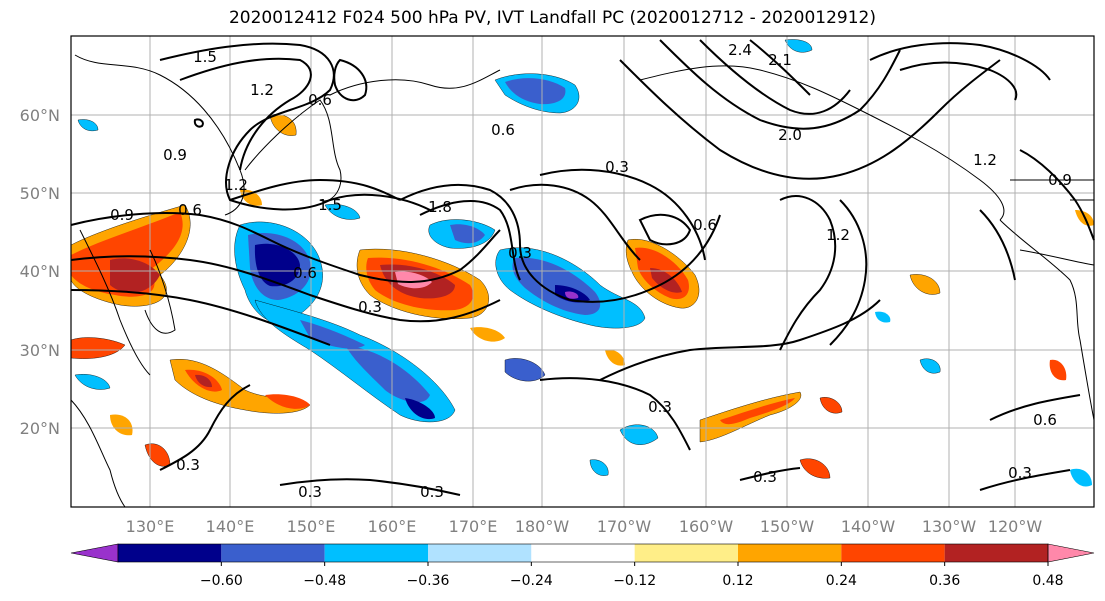  I want to click on contour-label: 2.1, so click(780, 60).